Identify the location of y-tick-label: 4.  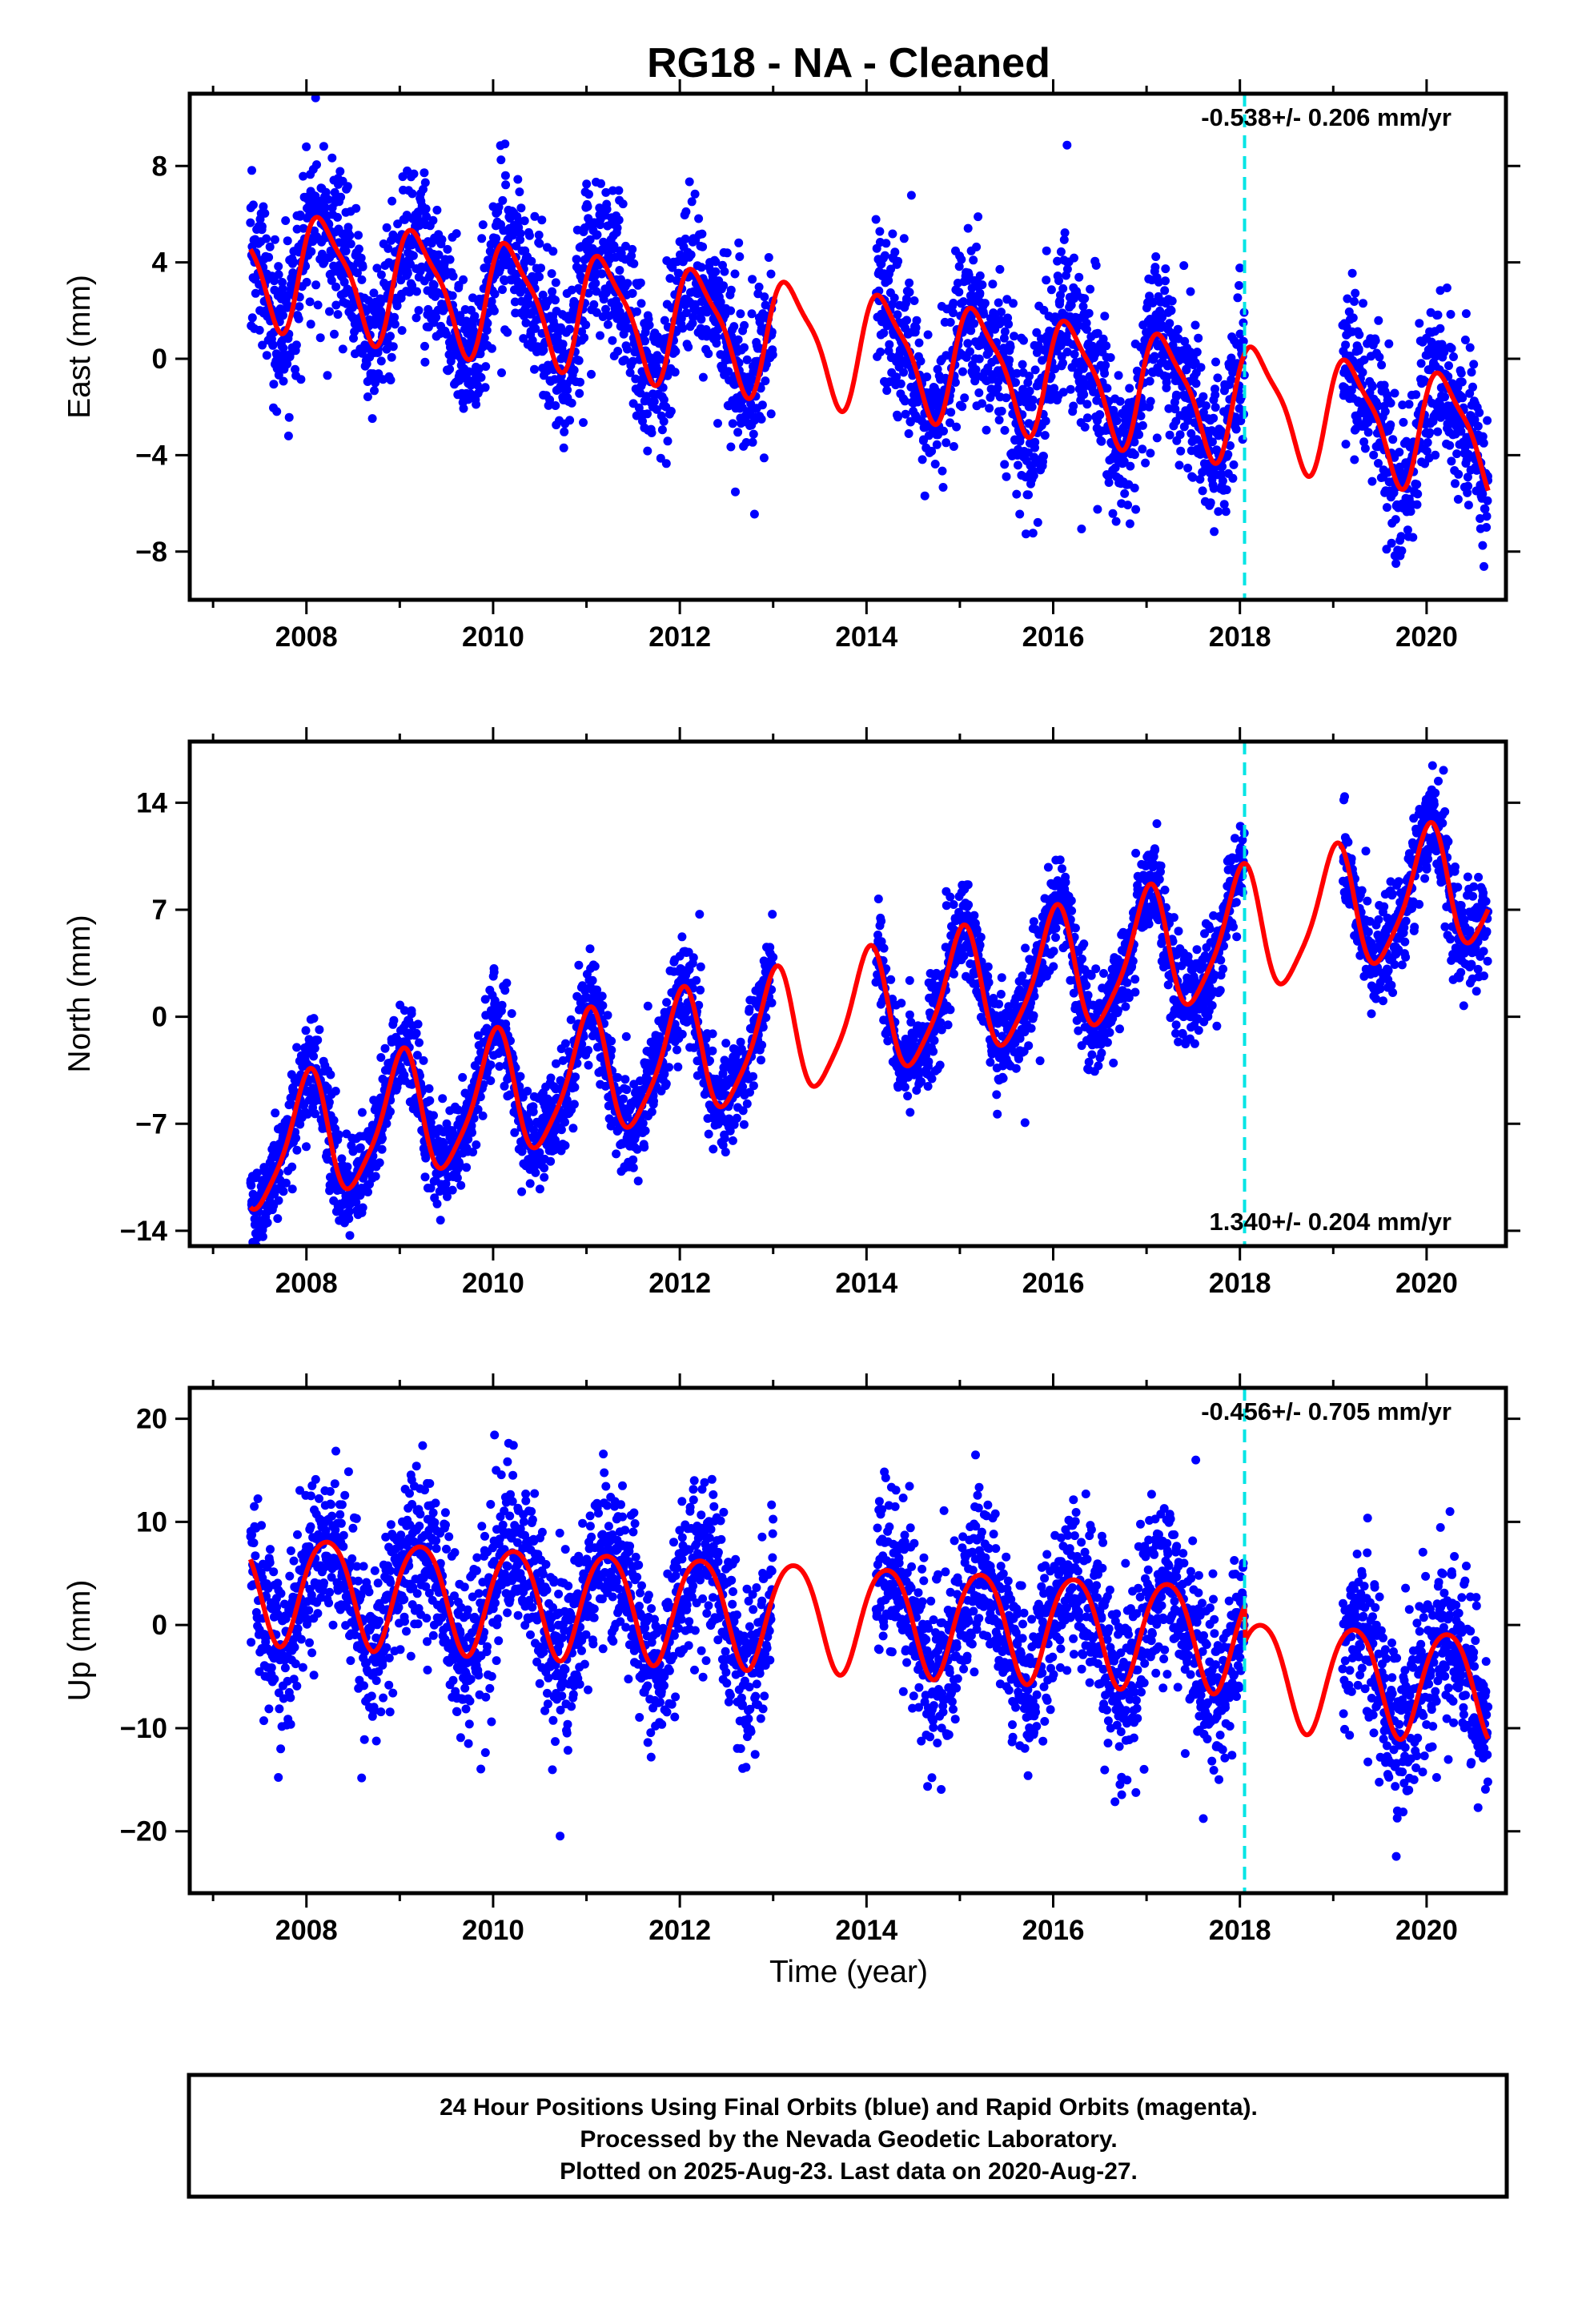
(160, 263).